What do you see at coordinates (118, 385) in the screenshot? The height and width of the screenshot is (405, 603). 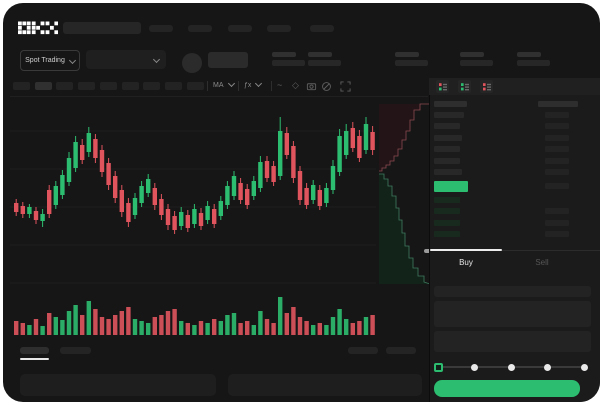 I see `bottom-panel-left` at bounding box center [118, 385].